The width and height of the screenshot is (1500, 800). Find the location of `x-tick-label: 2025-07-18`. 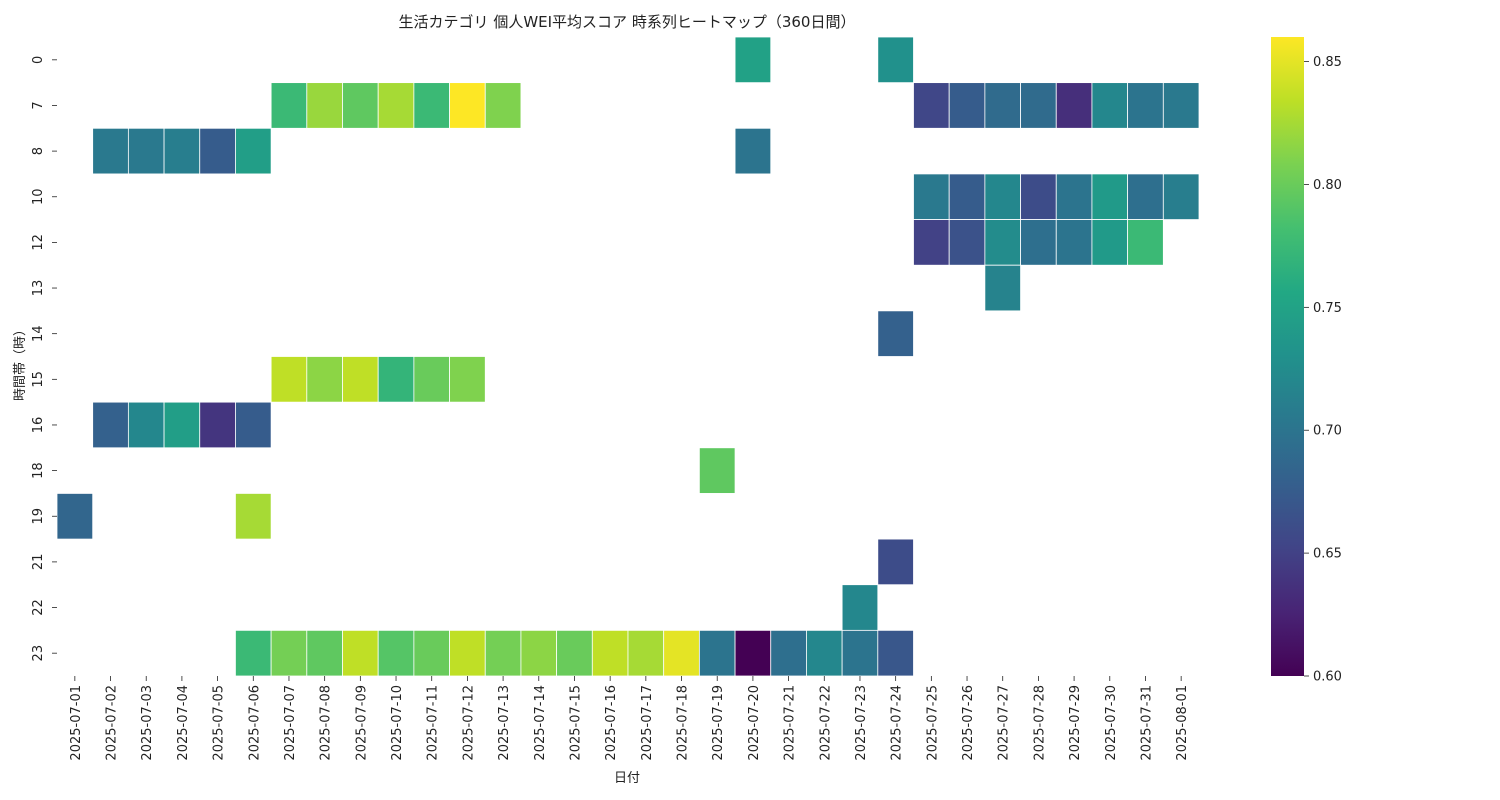

x-tick-label: 2025-07-18 is located at coordinates (683, 723).